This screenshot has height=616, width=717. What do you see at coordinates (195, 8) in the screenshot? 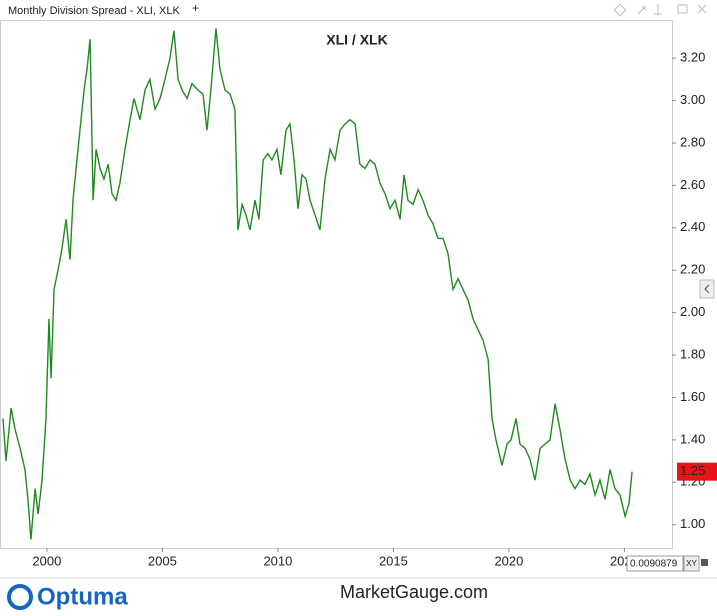
I see `add-button: +` at bounding box center [195, 8].